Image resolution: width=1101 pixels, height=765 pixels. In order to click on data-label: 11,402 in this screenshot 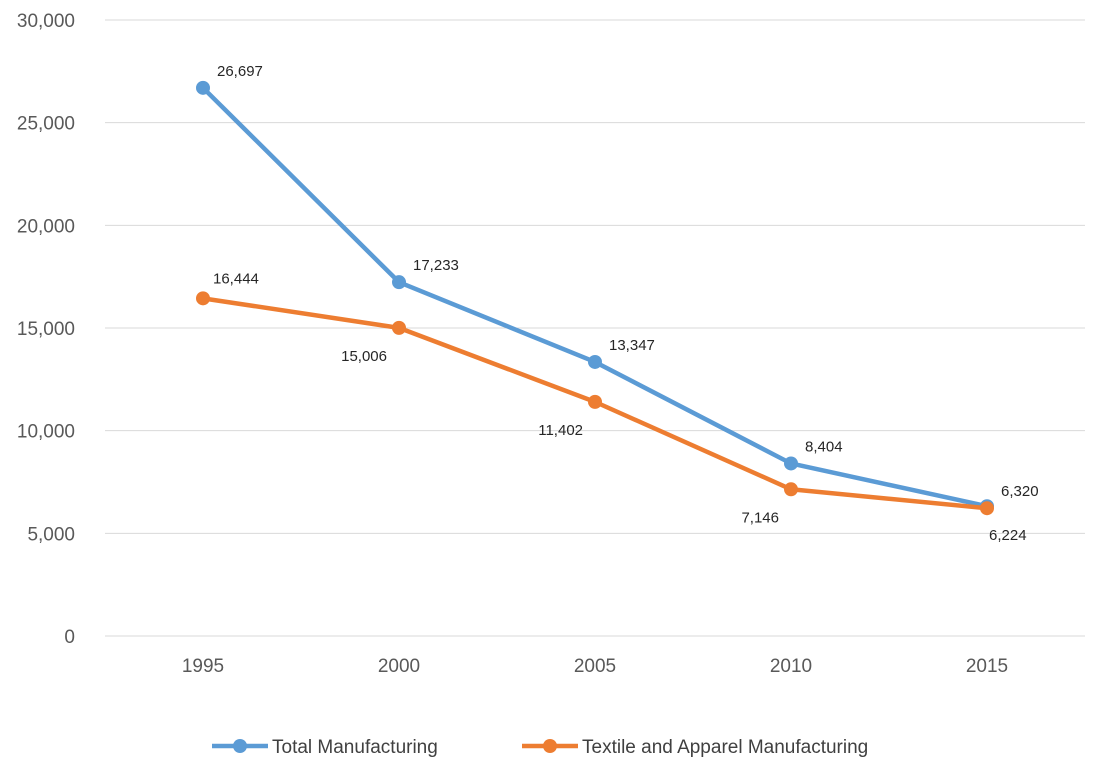, I will do `click(560, 430)`.